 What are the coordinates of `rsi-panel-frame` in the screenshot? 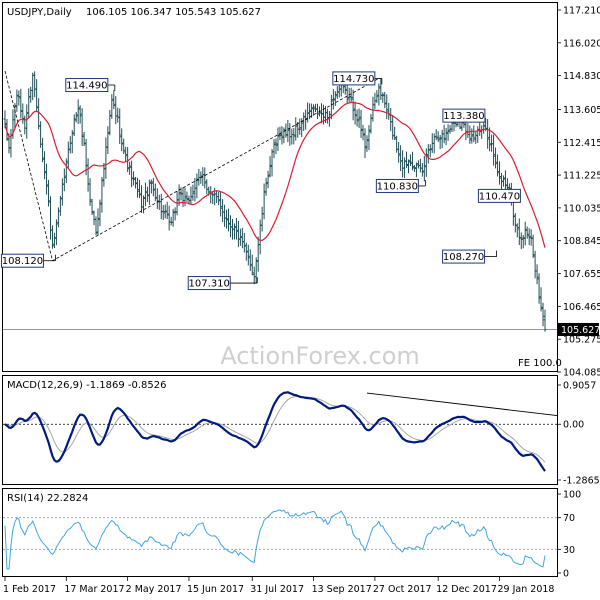 It's located at (280, 532).